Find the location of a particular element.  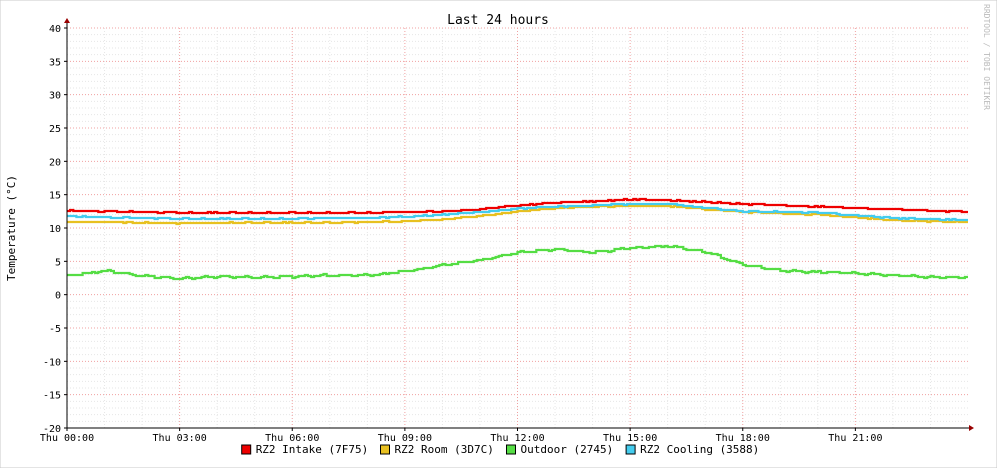

y-tick-label: 25 is located at coordinates (55, 129).